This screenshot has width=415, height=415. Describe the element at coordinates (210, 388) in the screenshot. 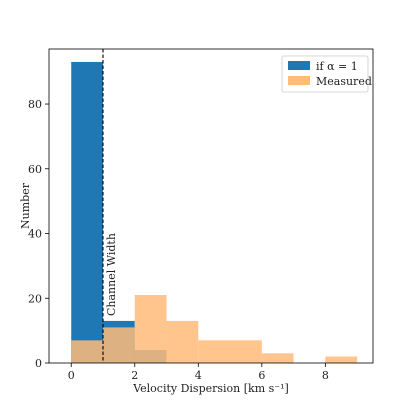

I see `x-axis-label: Velocity Dispersion [km s⁻¹]` at that location.